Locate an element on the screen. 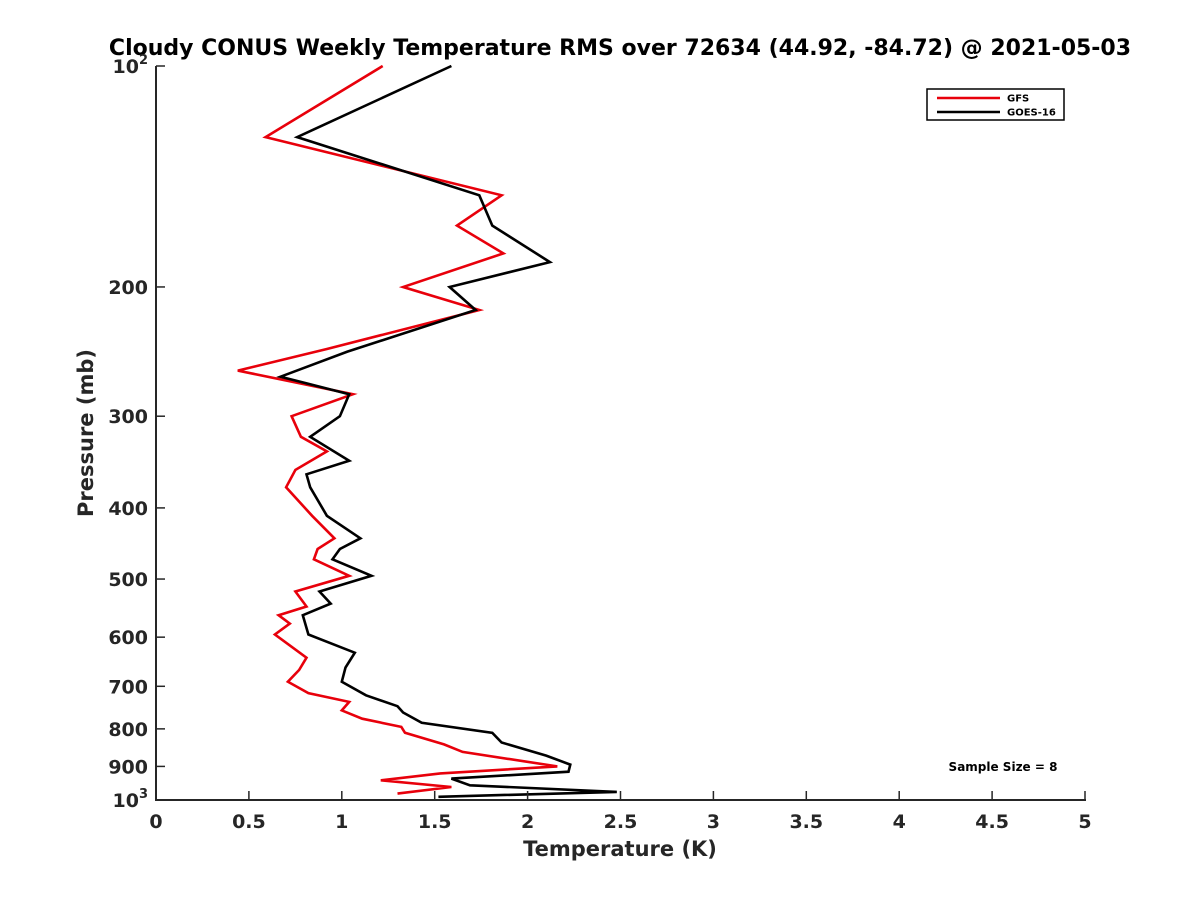 Image resolution: width=1200 pixels, height=900 pixels. x-tick-label: 2 is located at coordinates (527, 822).